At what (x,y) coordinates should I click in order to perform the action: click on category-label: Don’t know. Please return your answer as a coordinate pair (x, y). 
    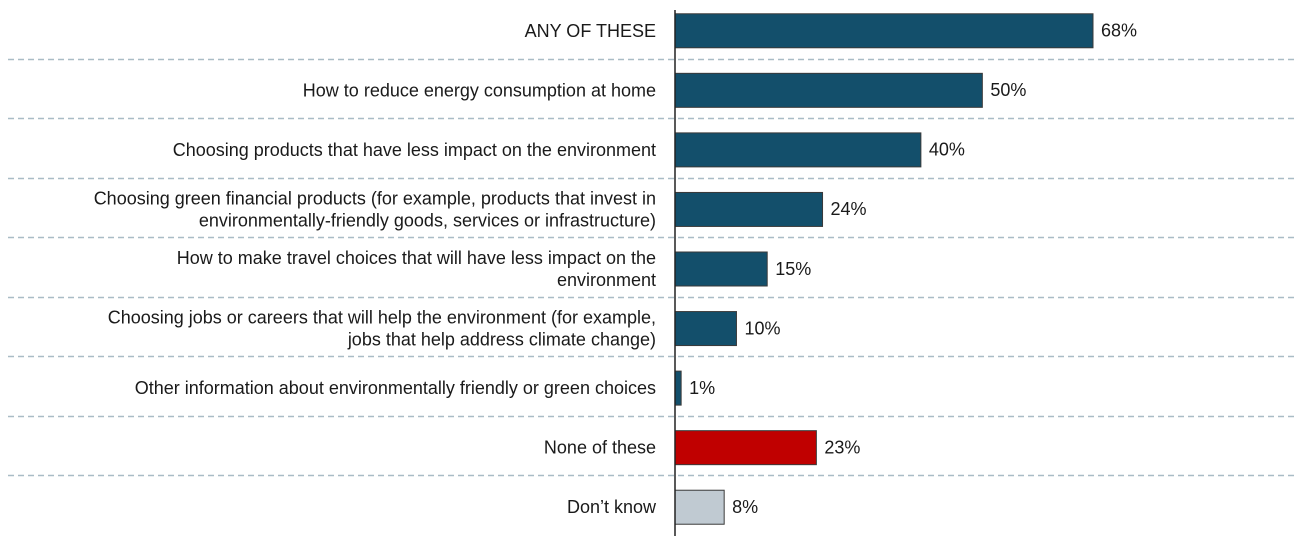
    Looking at the image, I should click on (612, 507).